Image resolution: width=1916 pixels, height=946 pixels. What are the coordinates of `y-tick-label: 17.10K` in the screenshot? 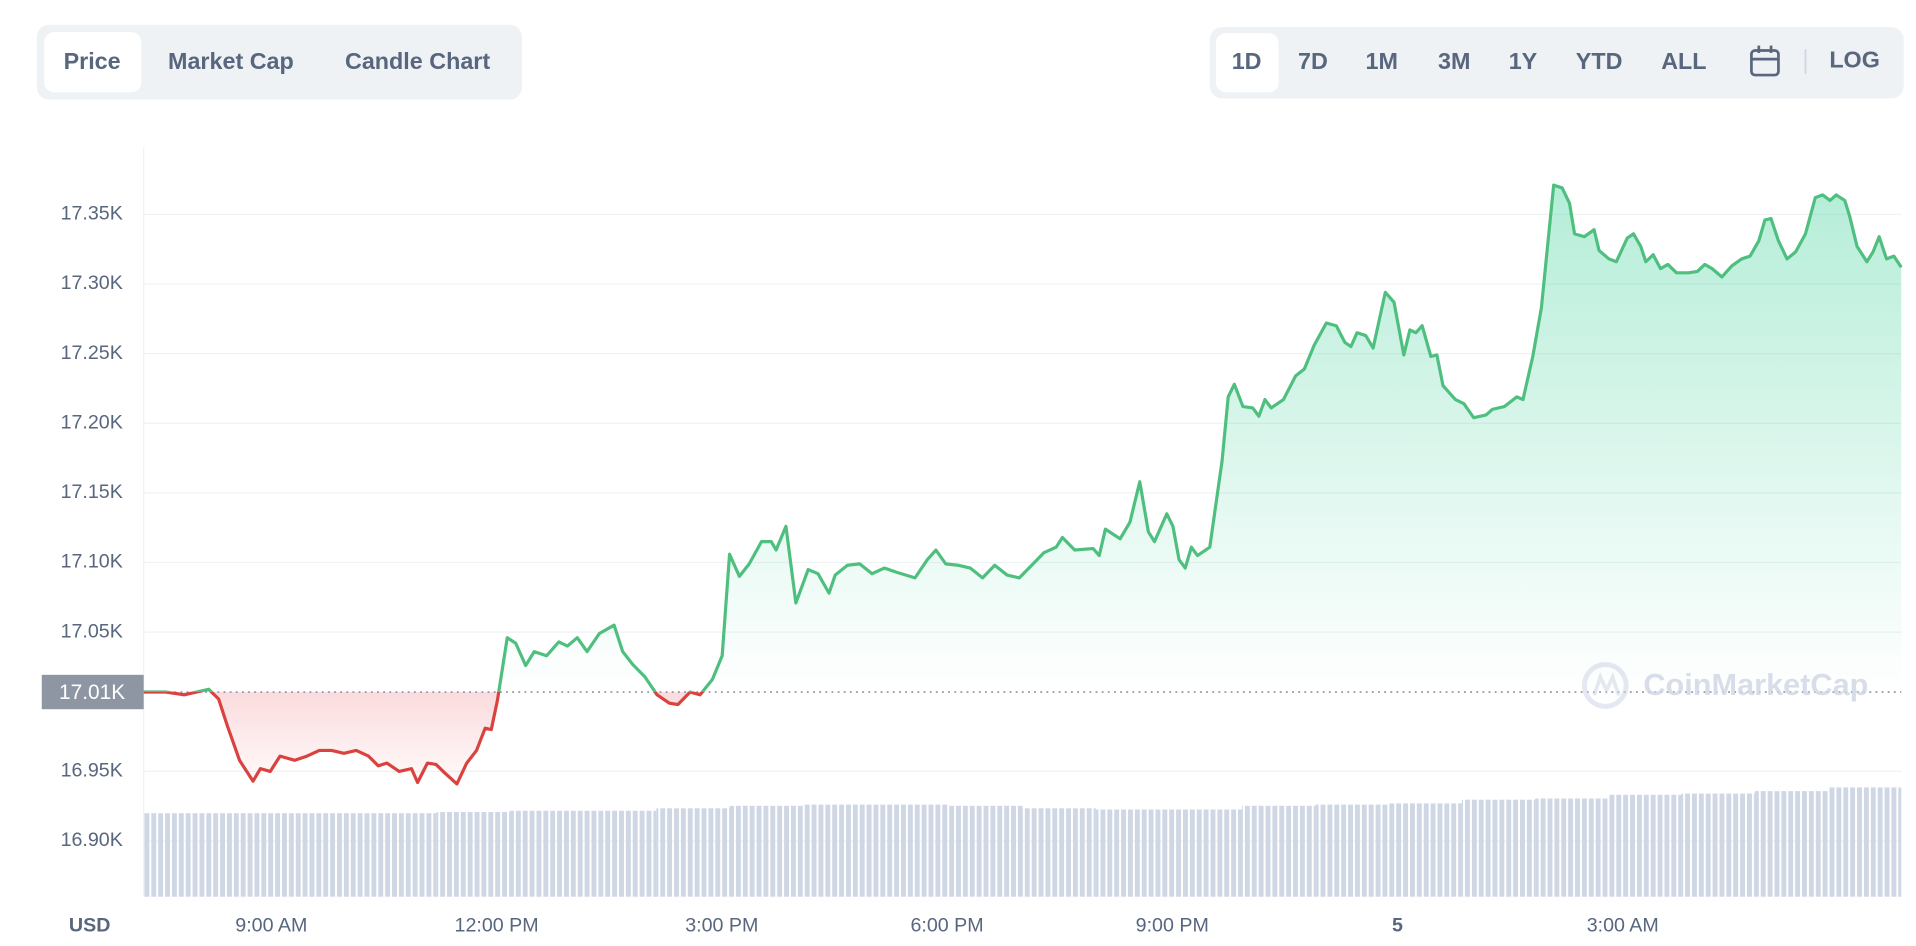 It's located at (92, 562).